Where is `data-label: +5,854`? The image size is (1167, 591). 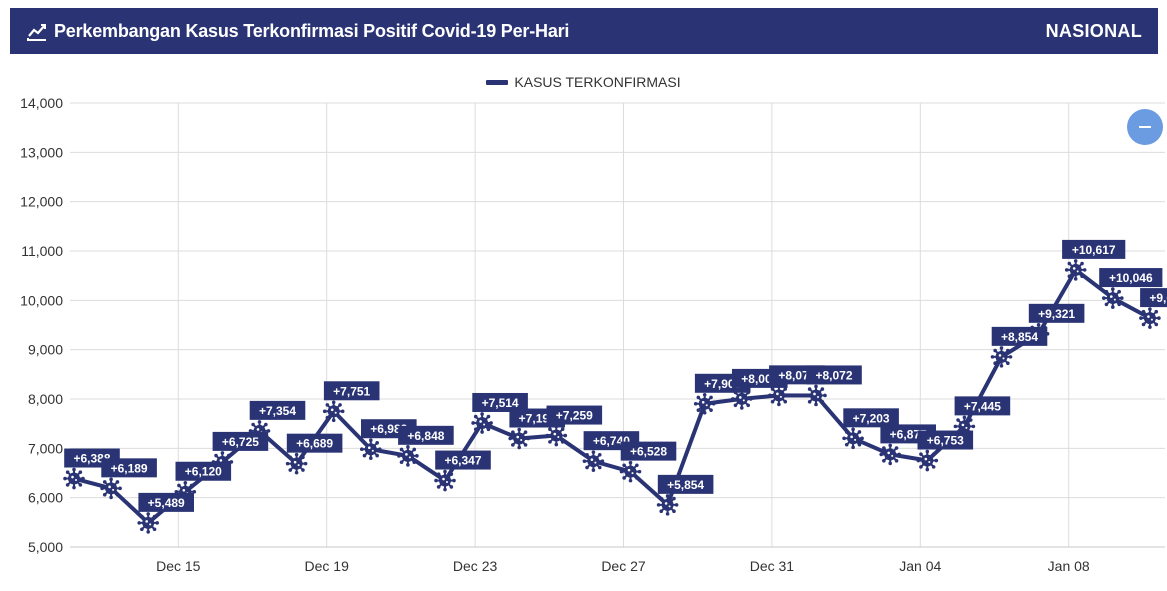
data-label: +5,854 is located at coordinates (685, 484).